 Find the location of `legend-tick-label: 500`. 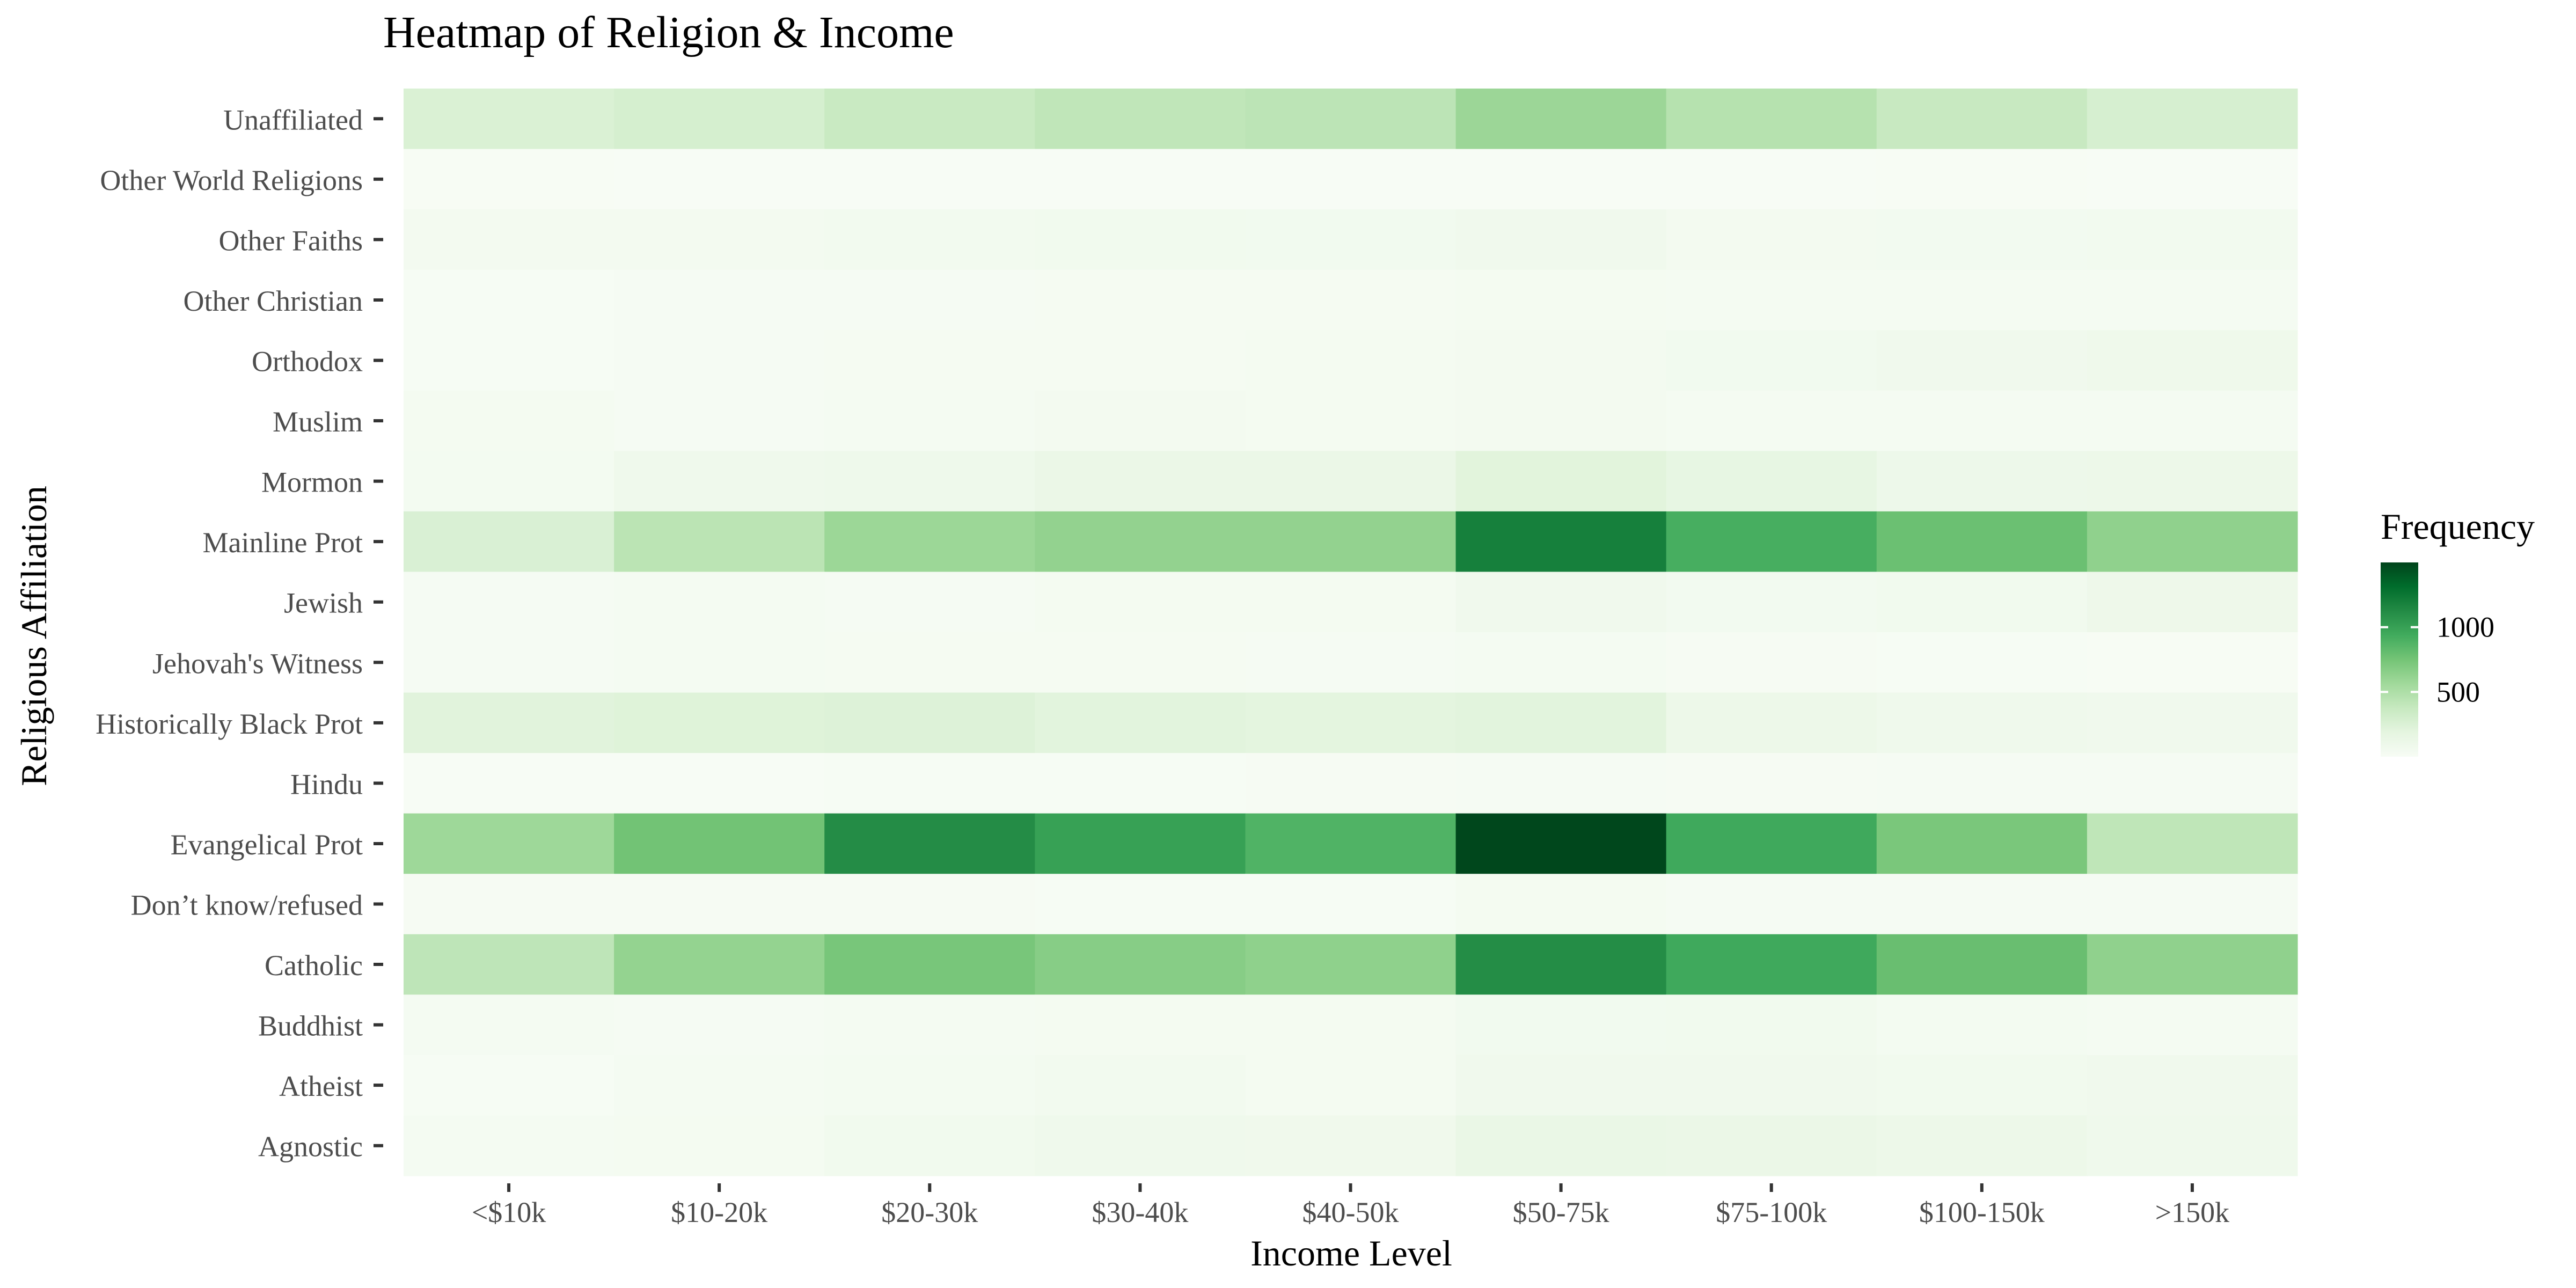

legend-tick-label: 500 is located at coordinates (2458, 692).